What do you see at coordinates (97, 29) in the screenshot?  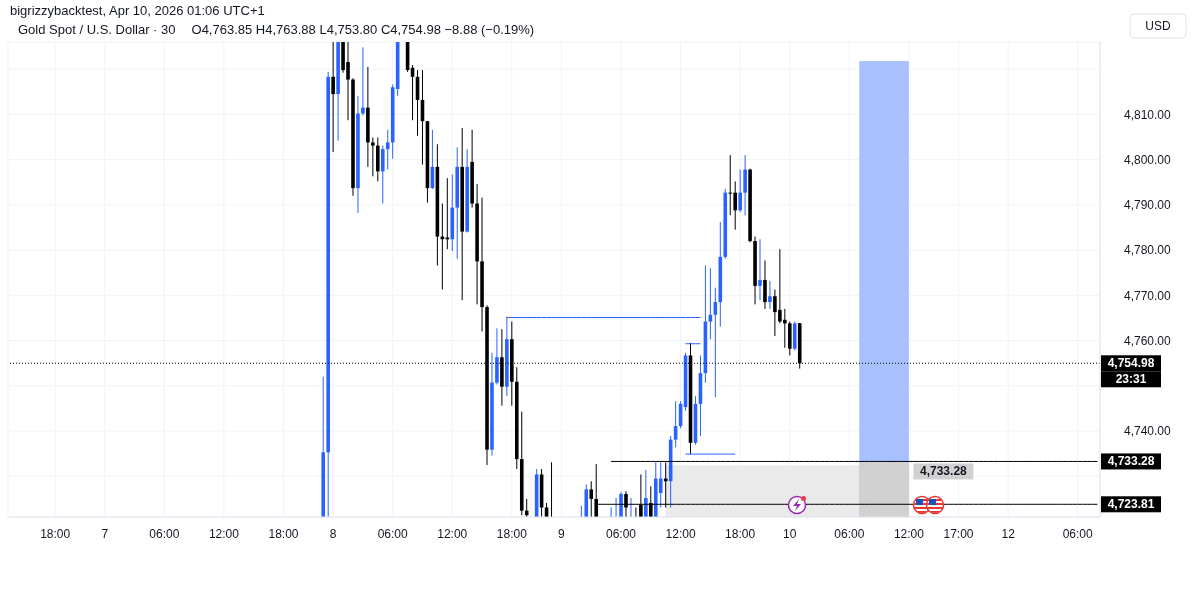 I see `chart-title: Gold Spot / U.S. Dollar · 30` at bounding box center [97, 29].